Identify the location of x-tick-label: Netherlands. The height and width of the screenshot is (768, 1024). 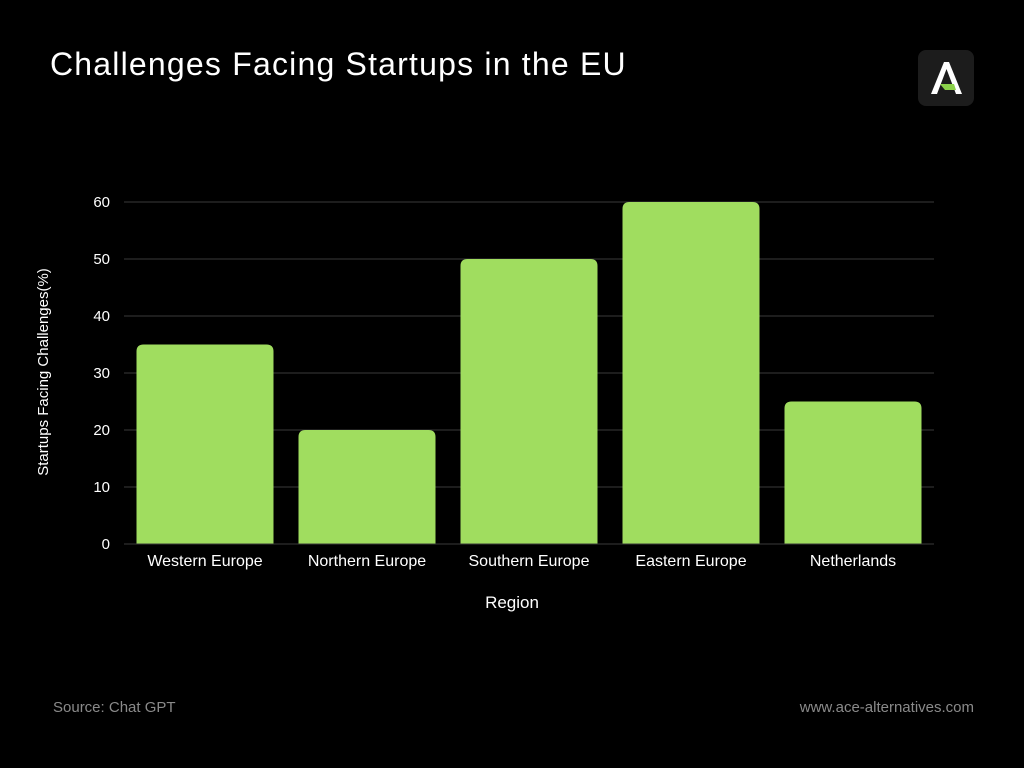
(853, 561).